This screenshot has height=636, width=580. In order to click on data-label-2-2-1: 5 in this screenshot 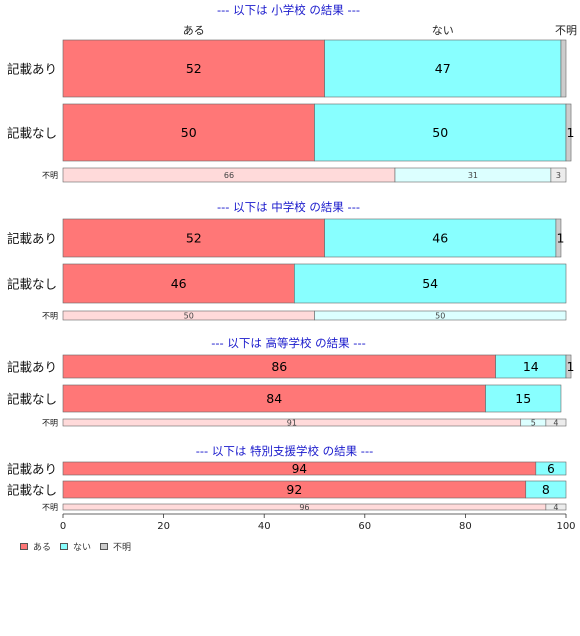, I will do `click(533, 422)`.